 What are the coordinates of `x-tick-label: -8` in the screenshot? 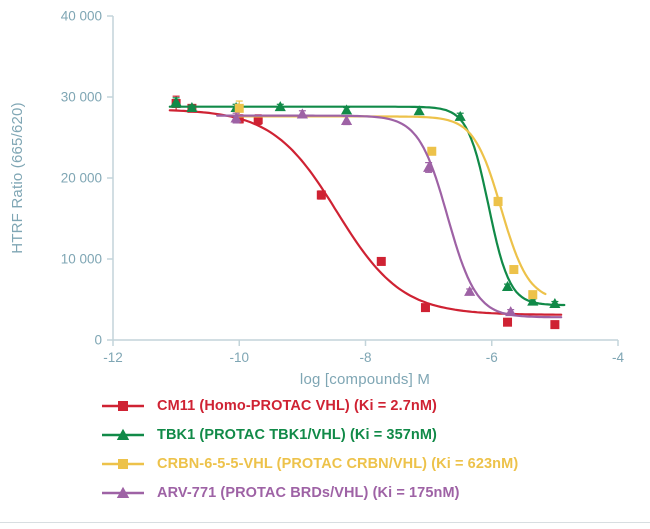 It's located at (365, 357).